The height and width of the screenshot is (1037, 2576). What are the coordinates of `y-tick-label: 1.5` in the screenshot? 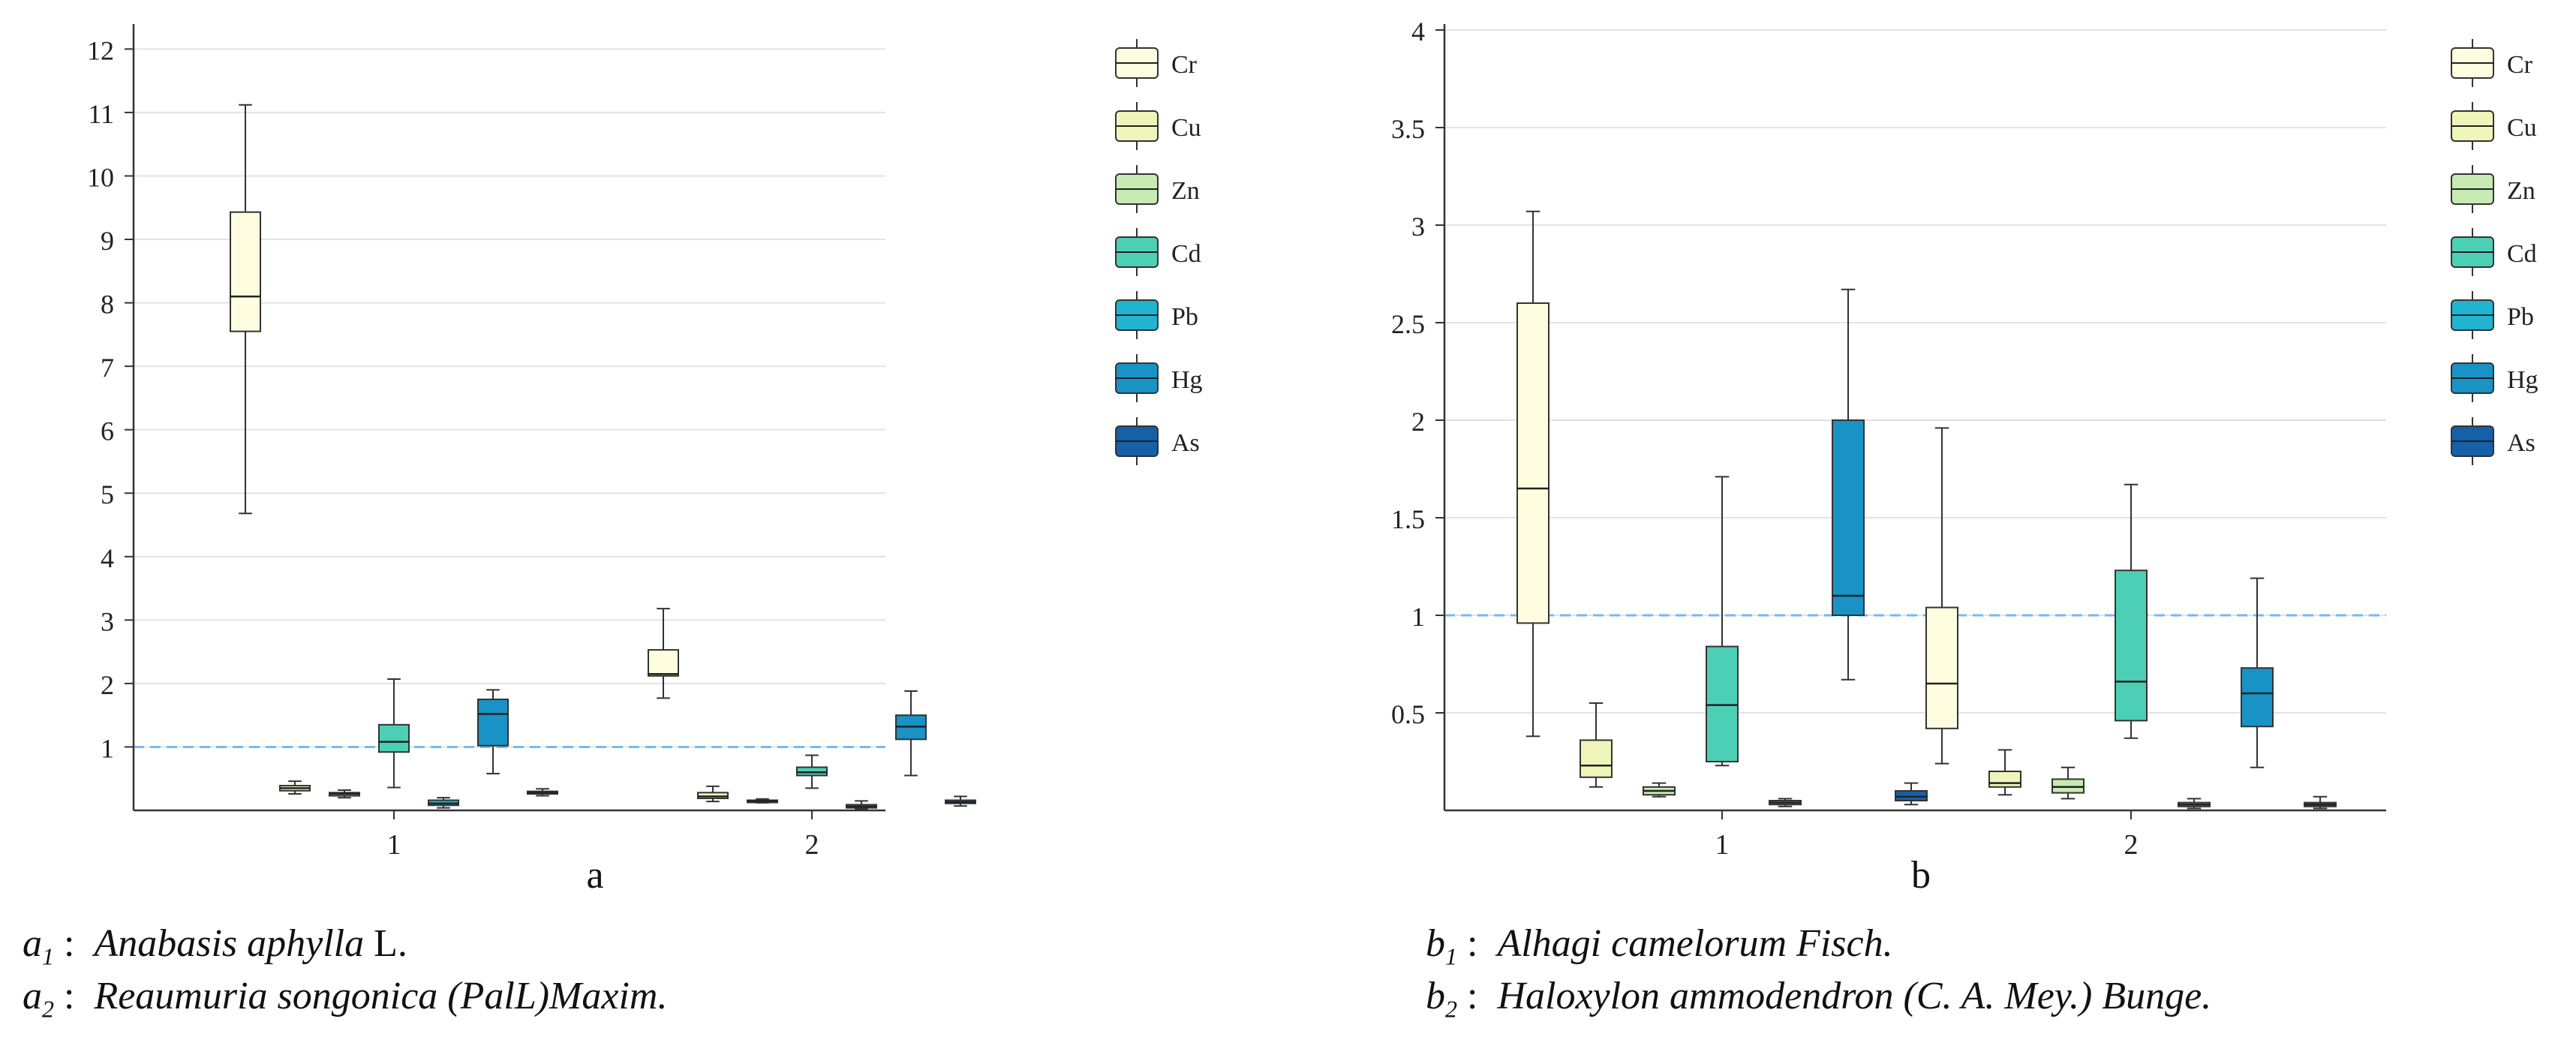 It's located at (1408, 519).